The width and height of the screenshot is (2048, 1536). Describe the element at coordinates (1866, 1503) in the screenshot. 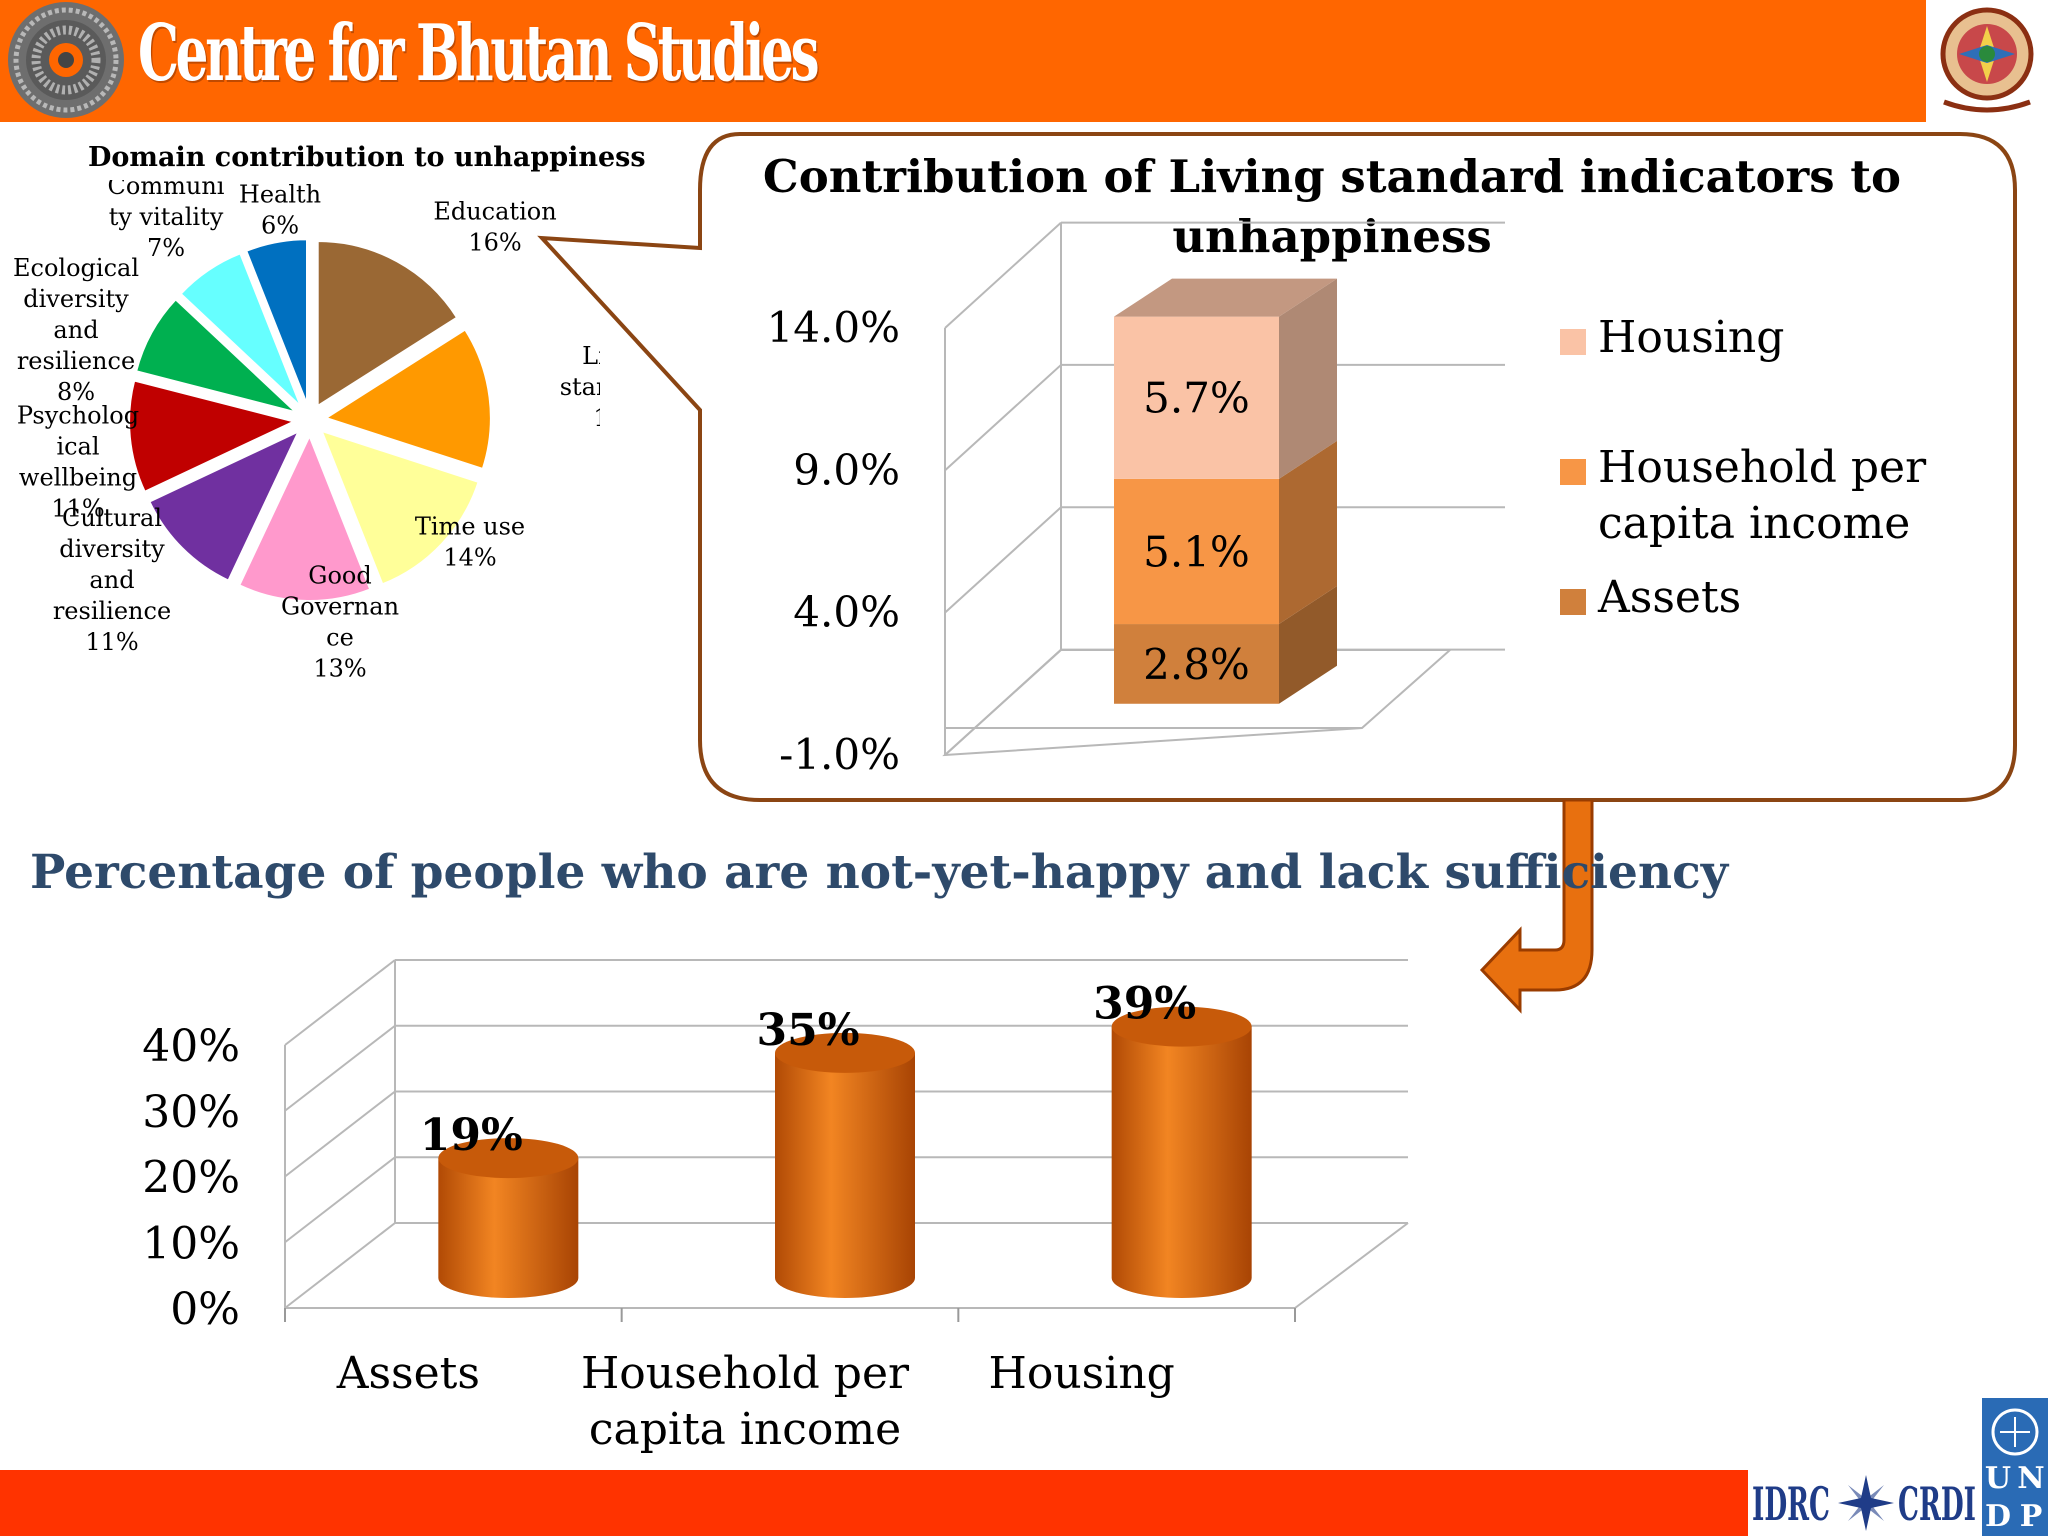

I see `idrc-star-icon` at that location.